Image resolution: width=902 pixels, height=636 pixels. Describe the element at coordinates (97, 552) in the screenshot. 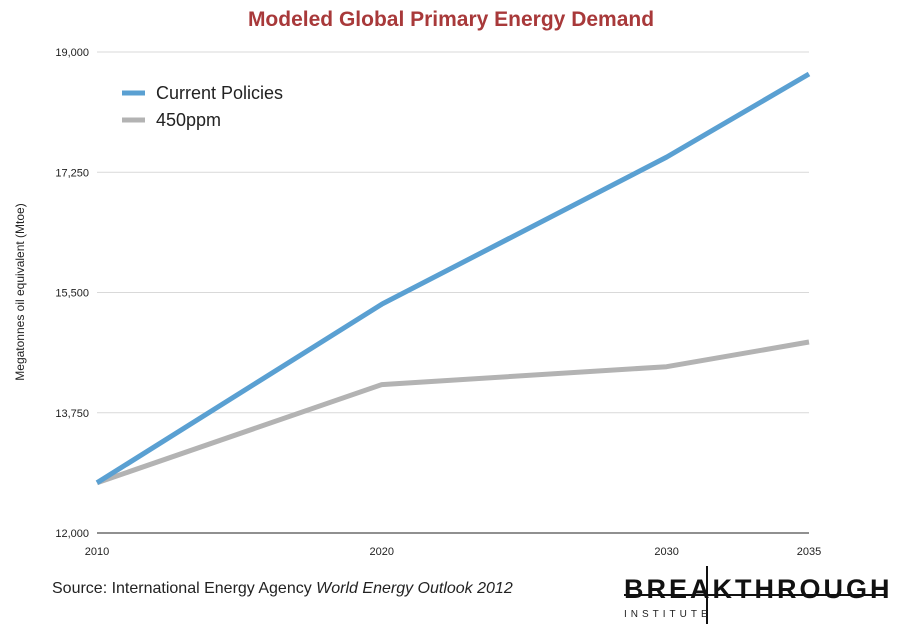

I see `x-tick-label: 2010` at that location.